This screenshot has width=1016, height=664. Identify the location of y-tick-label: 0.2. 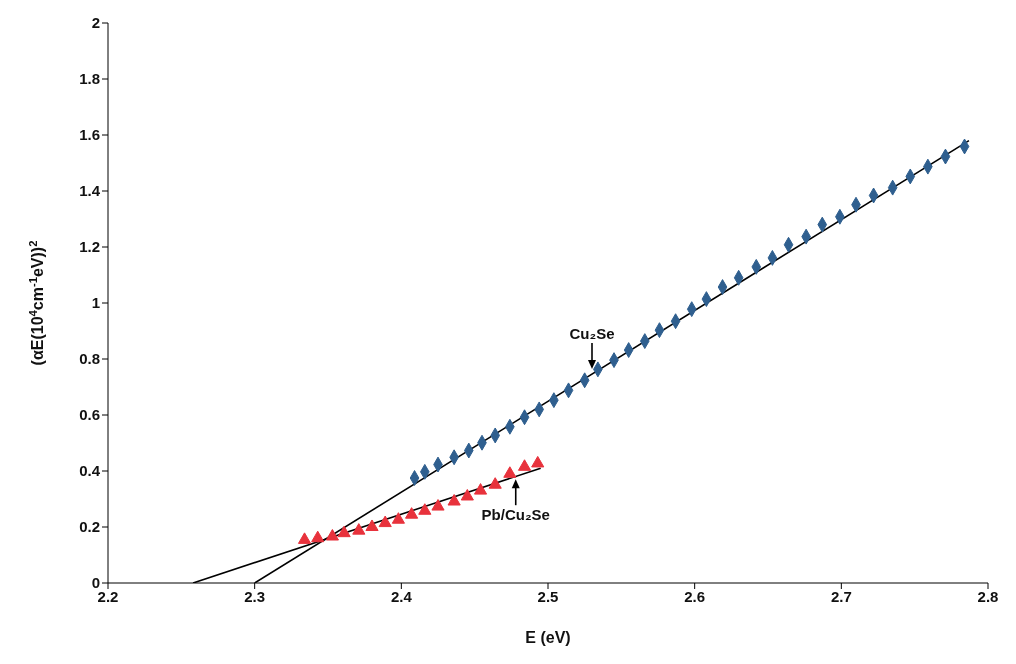
(89, 527).